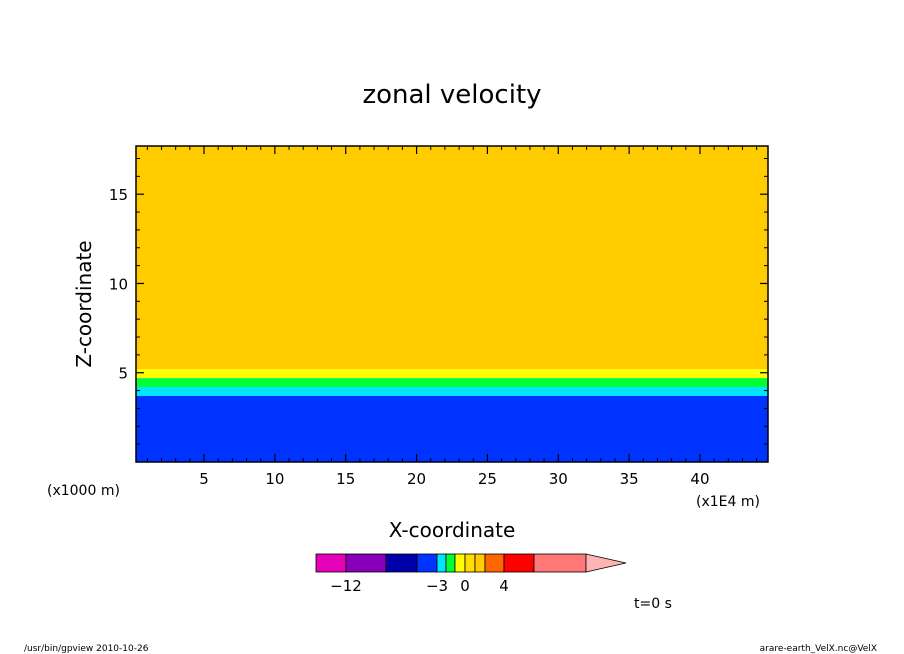  What do you see at coordinates (83, 491) in the screenshot?
I see `y-unit-label: (x1000 m)` at bounding box center [83, 491].